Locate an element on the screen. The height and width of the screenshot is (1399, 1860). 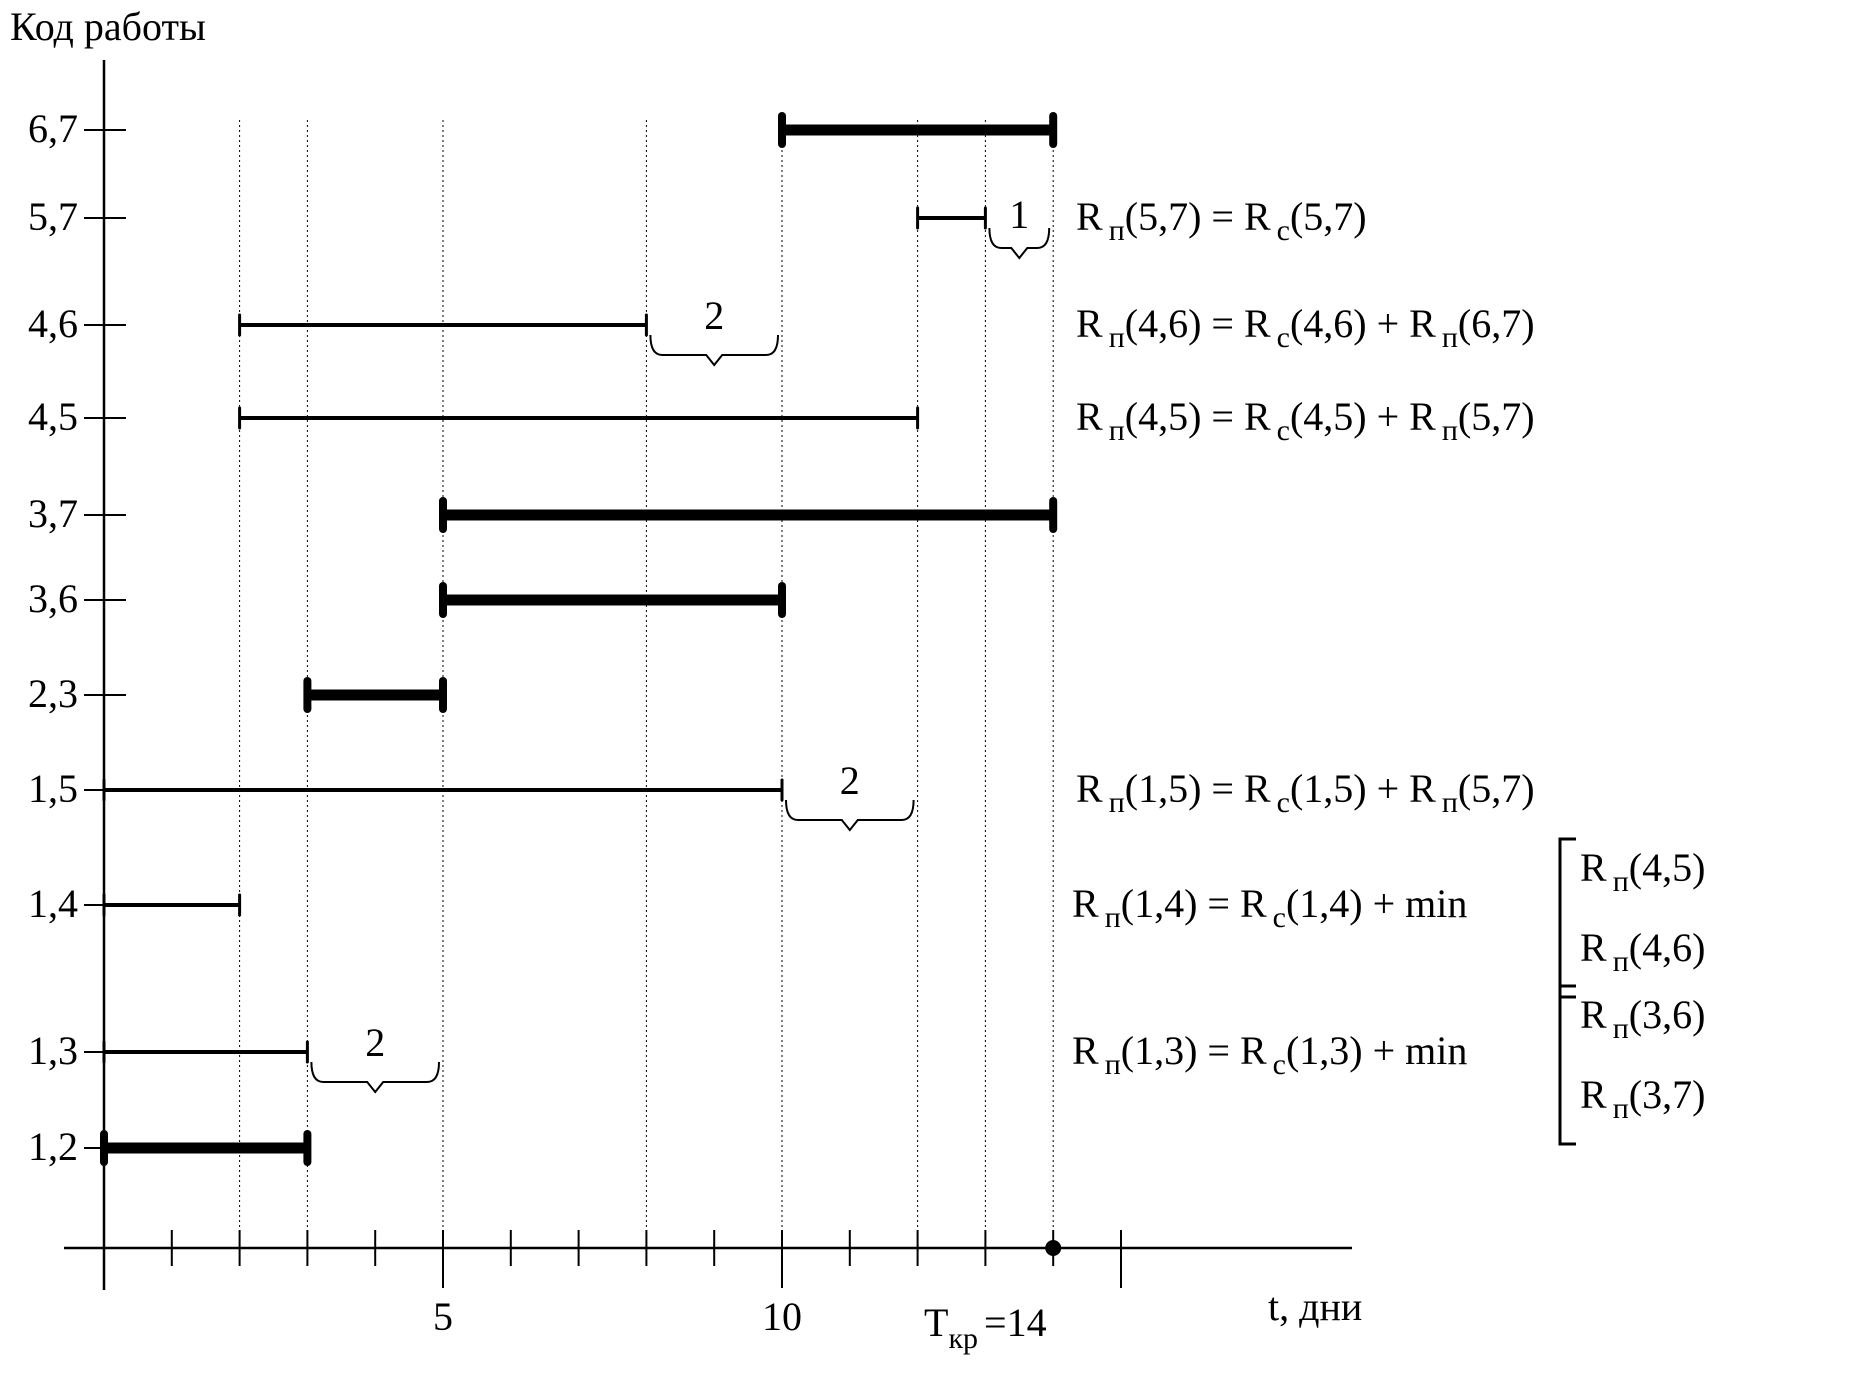
y-tick-label: 2,3 is located at coordinates (53, 693).